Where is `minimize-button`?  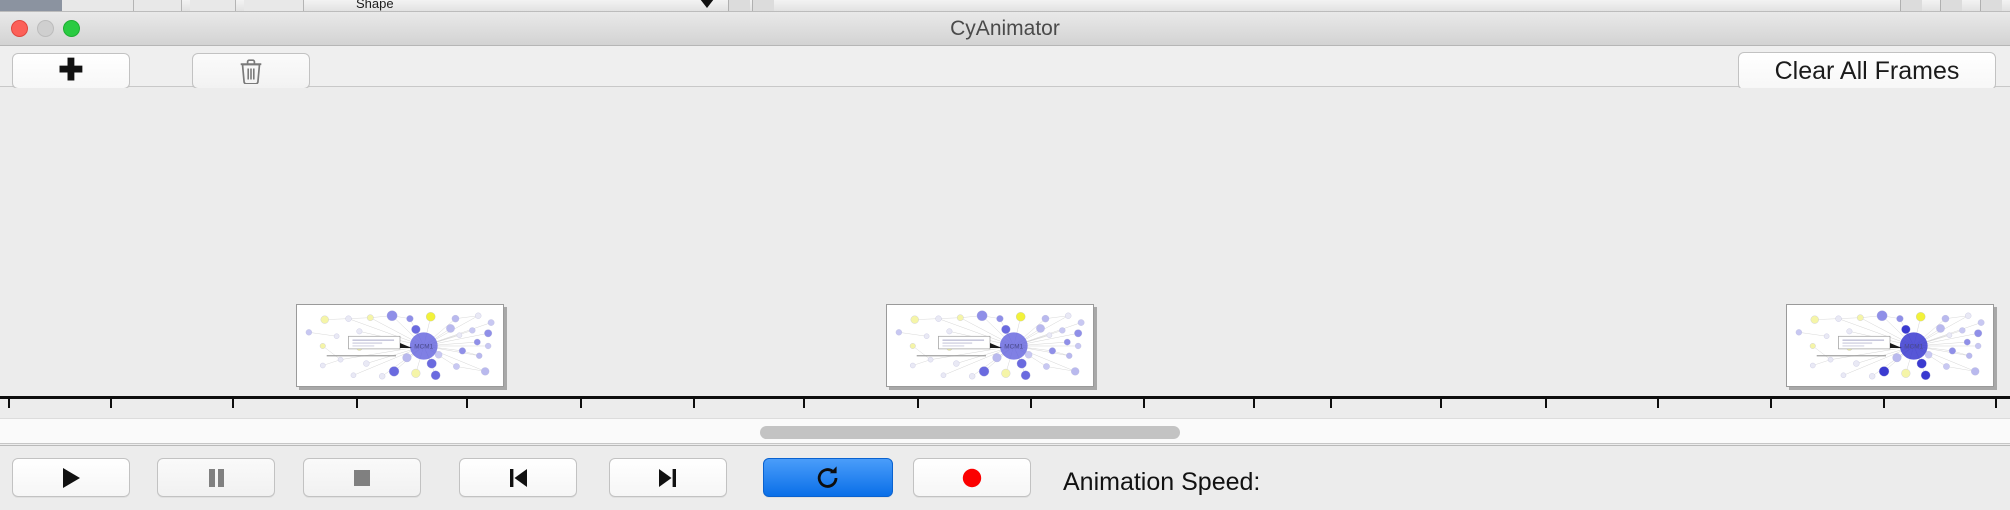
minimize-button is located at coordinates (45, 28).